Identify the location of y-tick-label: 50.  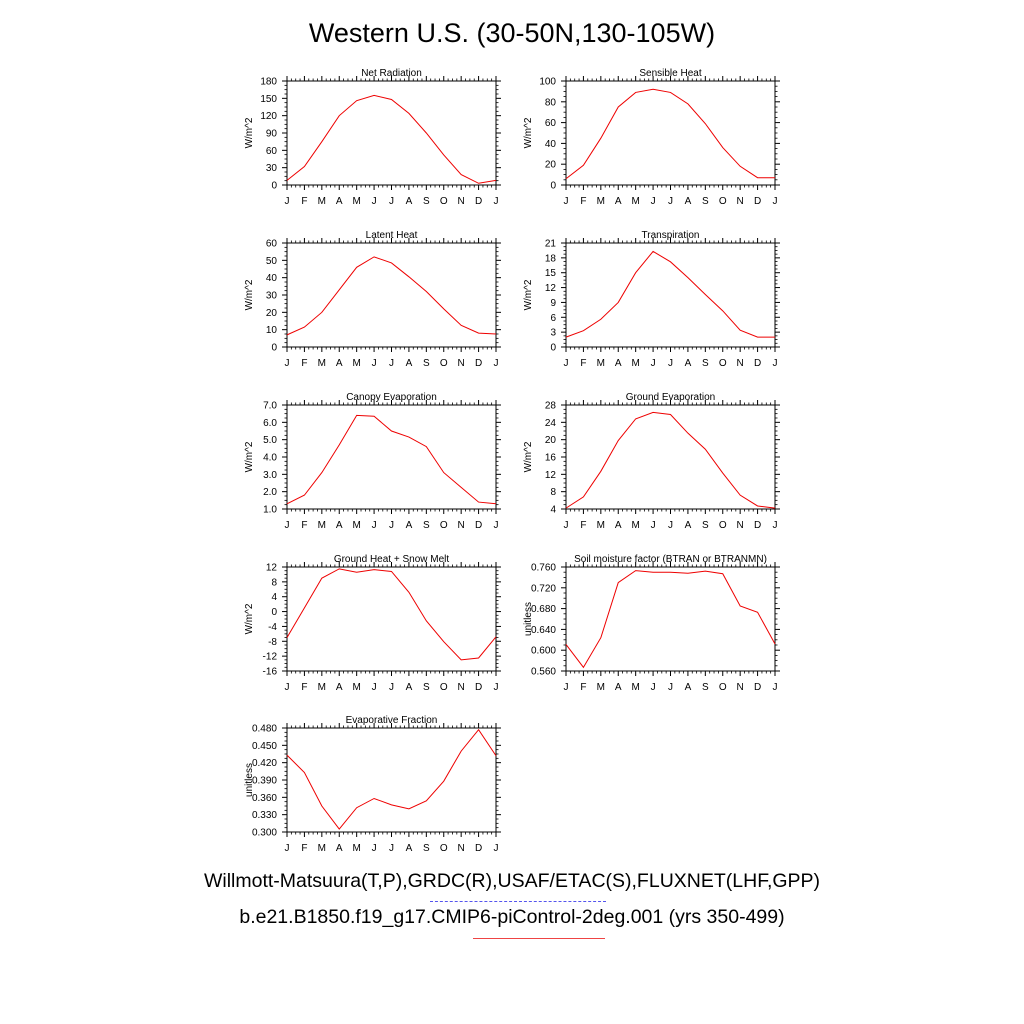
(272, 261).